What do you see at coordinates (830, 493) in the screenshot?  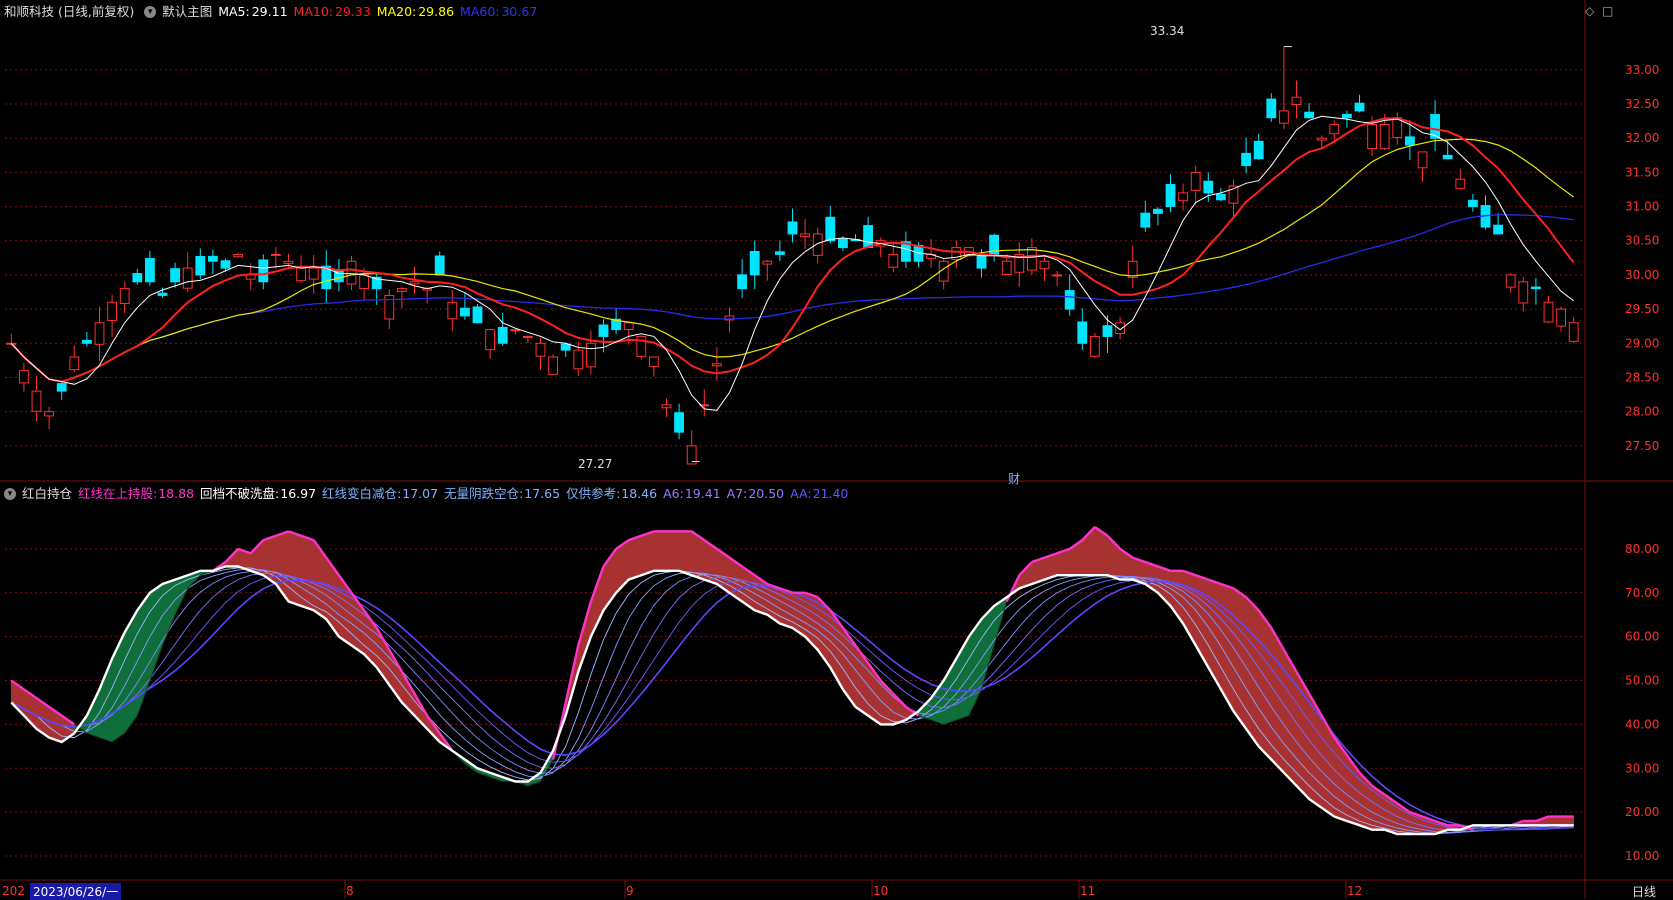 I see `ind-8-value: 21.40` at bounding box center [830, 493].